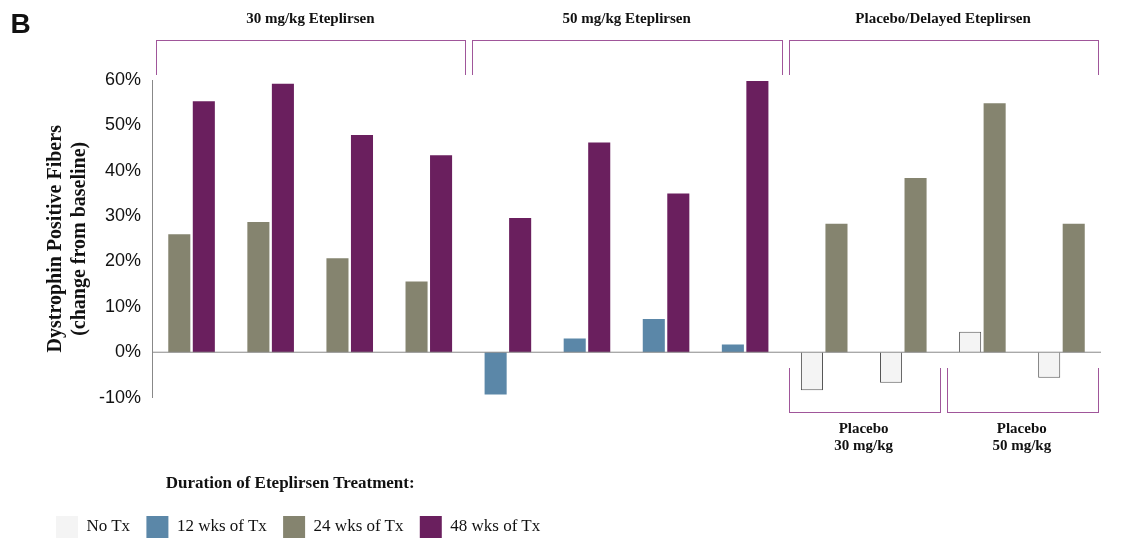  Describe the element at coordinates (864, 436) in the screenshot. I see `text: Placebo 30 mg/kg` at that location.